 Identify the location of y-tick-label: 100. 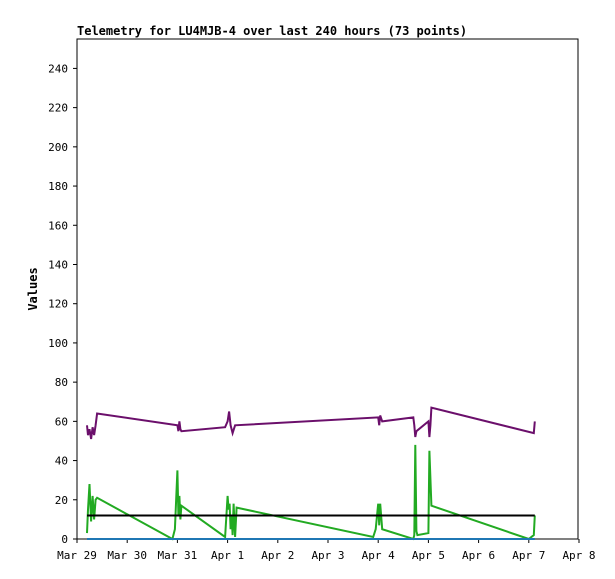
(58, 343).